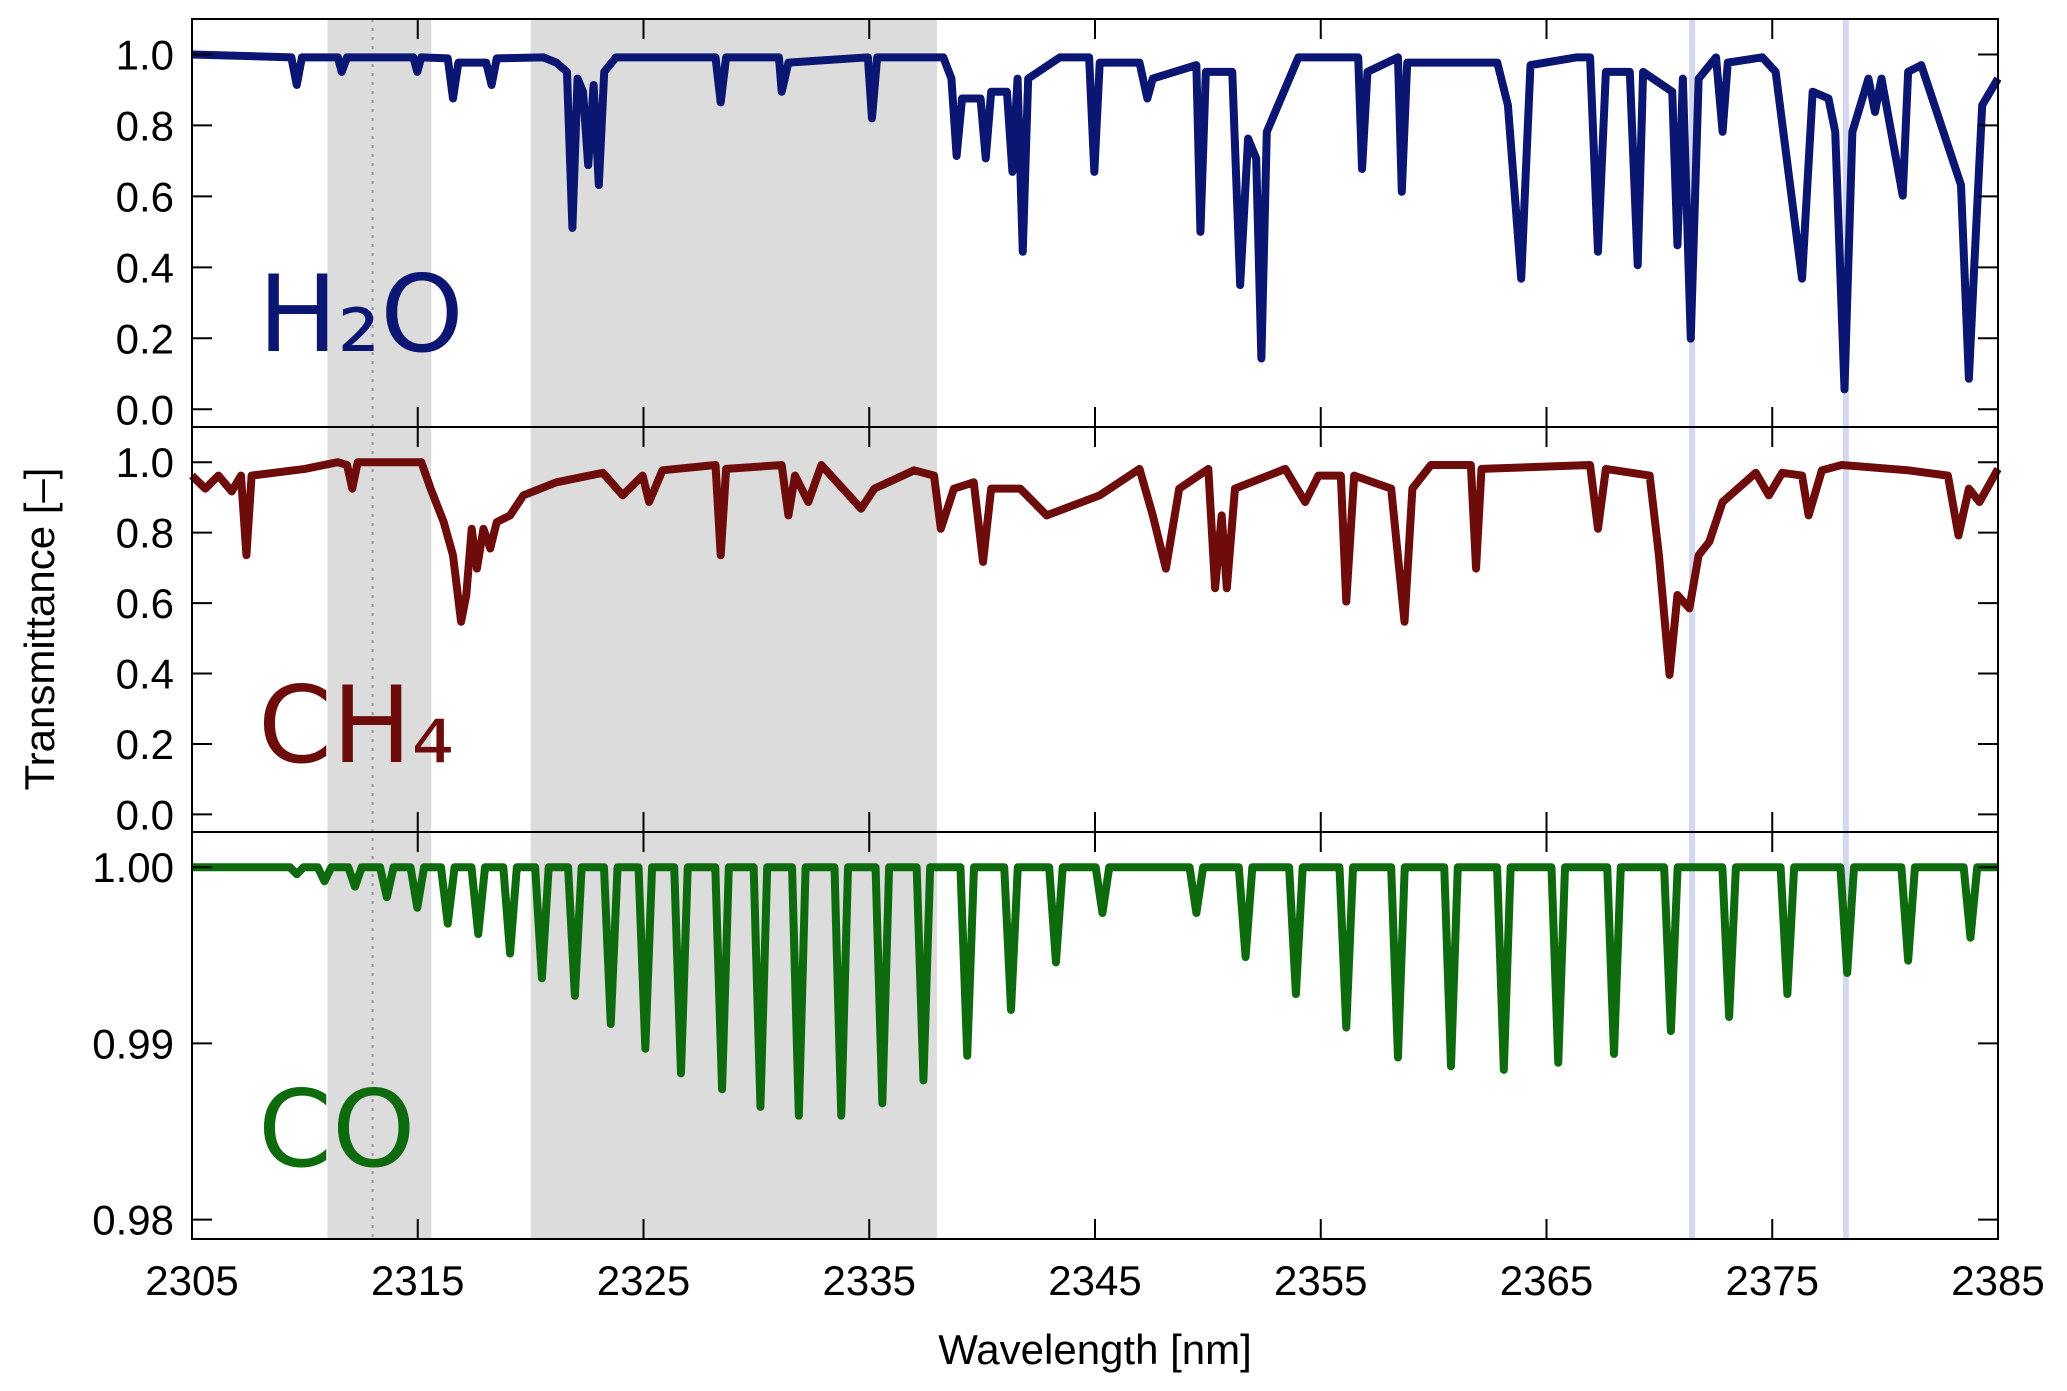 The height and width of the screenshot is (1391, 2067). I want to click on x-tick-label: 2355, so click(1320, 1280).